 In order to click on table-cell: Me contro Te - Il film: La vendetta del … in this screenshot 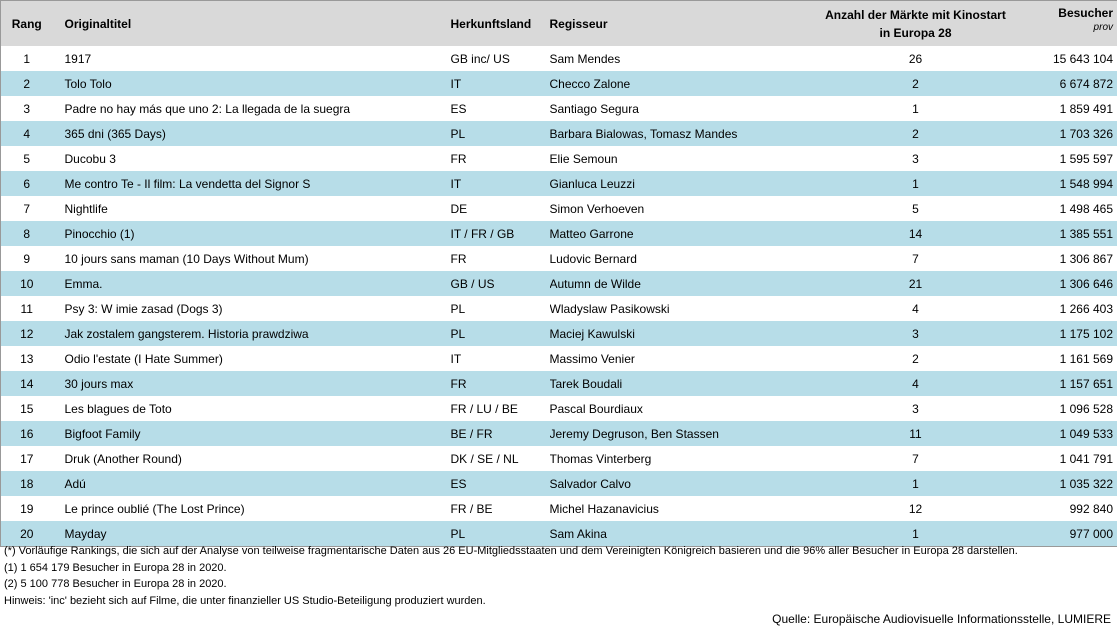, I will do `click(251, 183)`.